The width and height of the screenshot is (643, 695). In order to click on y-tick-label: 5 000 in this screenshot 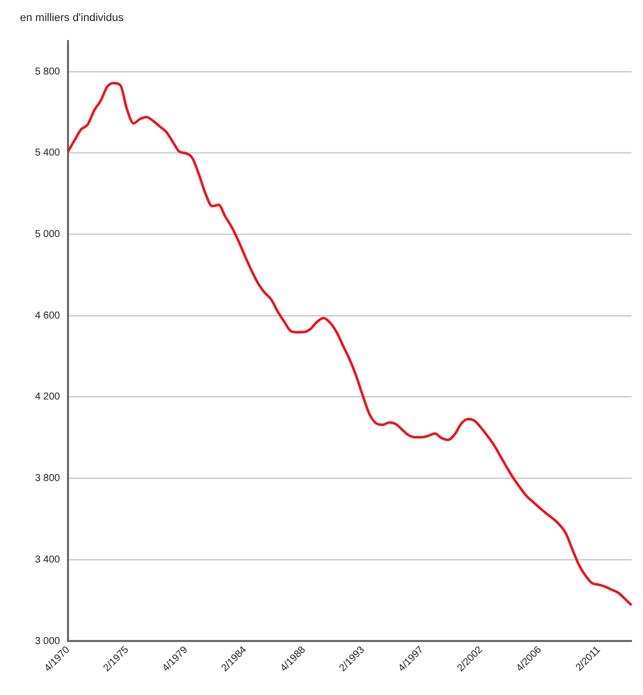, I will do `click(47, 234)`.